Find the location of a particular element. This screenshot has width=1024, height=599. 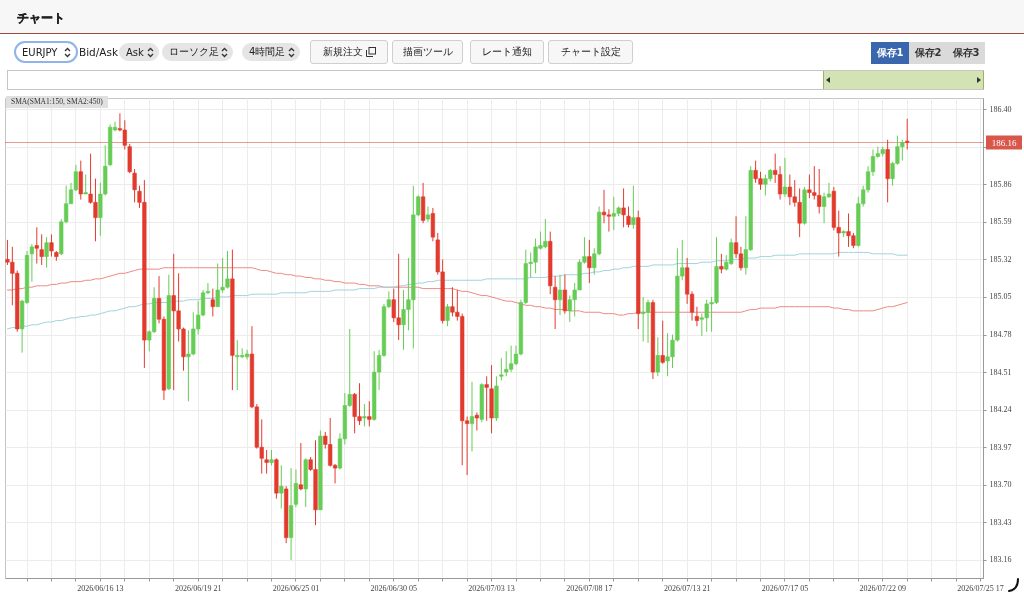

x-tick-label: 2026/07/25 17 is located at coordinates (980, 588).